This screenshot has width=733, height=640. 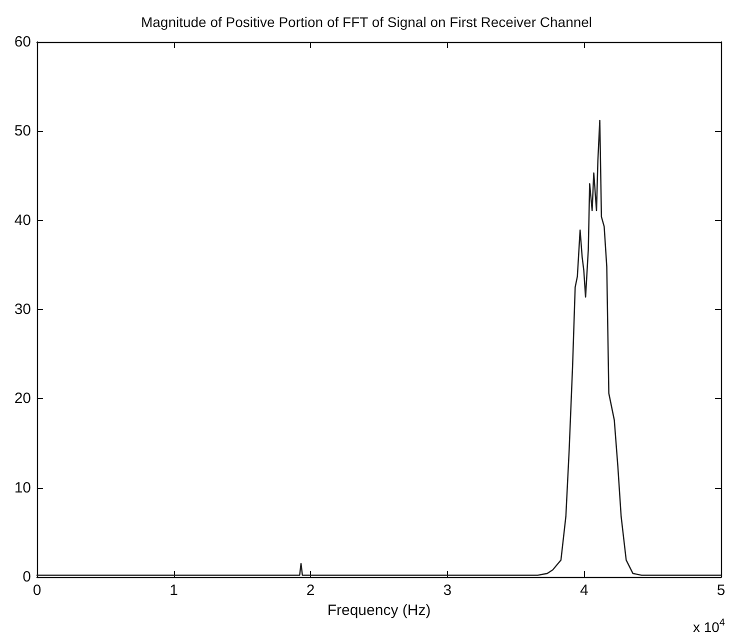 I want to click on chart-title: Magnitude of Positive Portion of FFT of Signal on First Receiver Channel, so click(x=366, y=22).